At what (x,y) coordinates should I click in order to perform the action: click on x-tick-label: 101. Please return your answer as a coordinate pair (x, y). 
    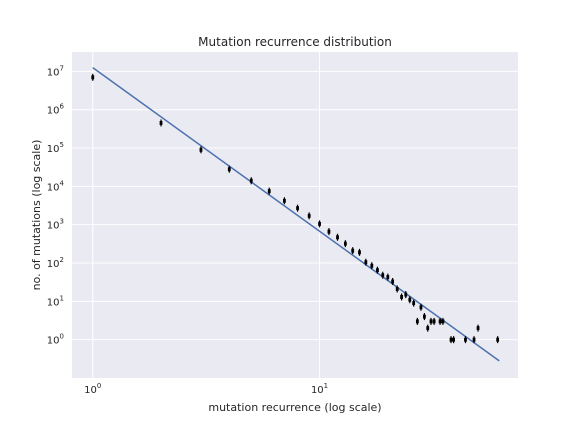
    Looking at the image, I should click on (319, 389).